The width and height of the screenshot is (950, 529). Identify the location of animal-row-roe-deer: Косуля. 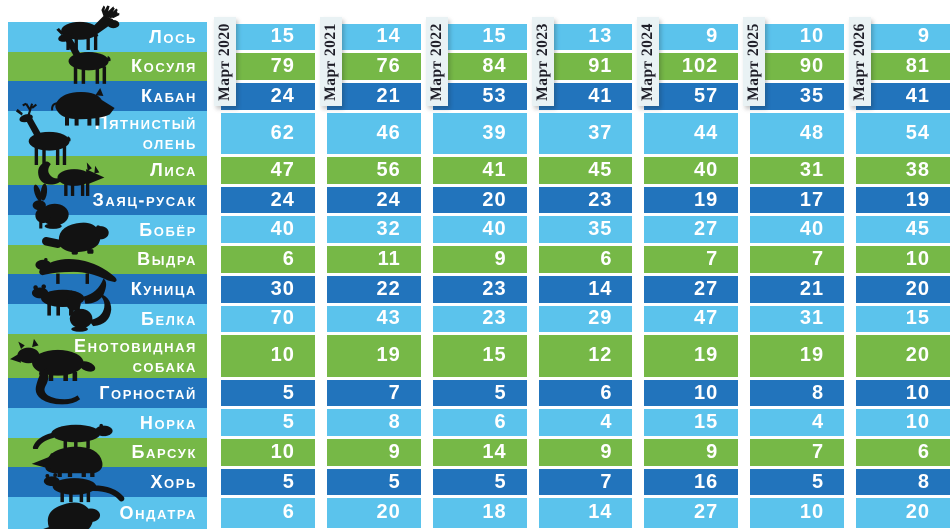
(107, 55).